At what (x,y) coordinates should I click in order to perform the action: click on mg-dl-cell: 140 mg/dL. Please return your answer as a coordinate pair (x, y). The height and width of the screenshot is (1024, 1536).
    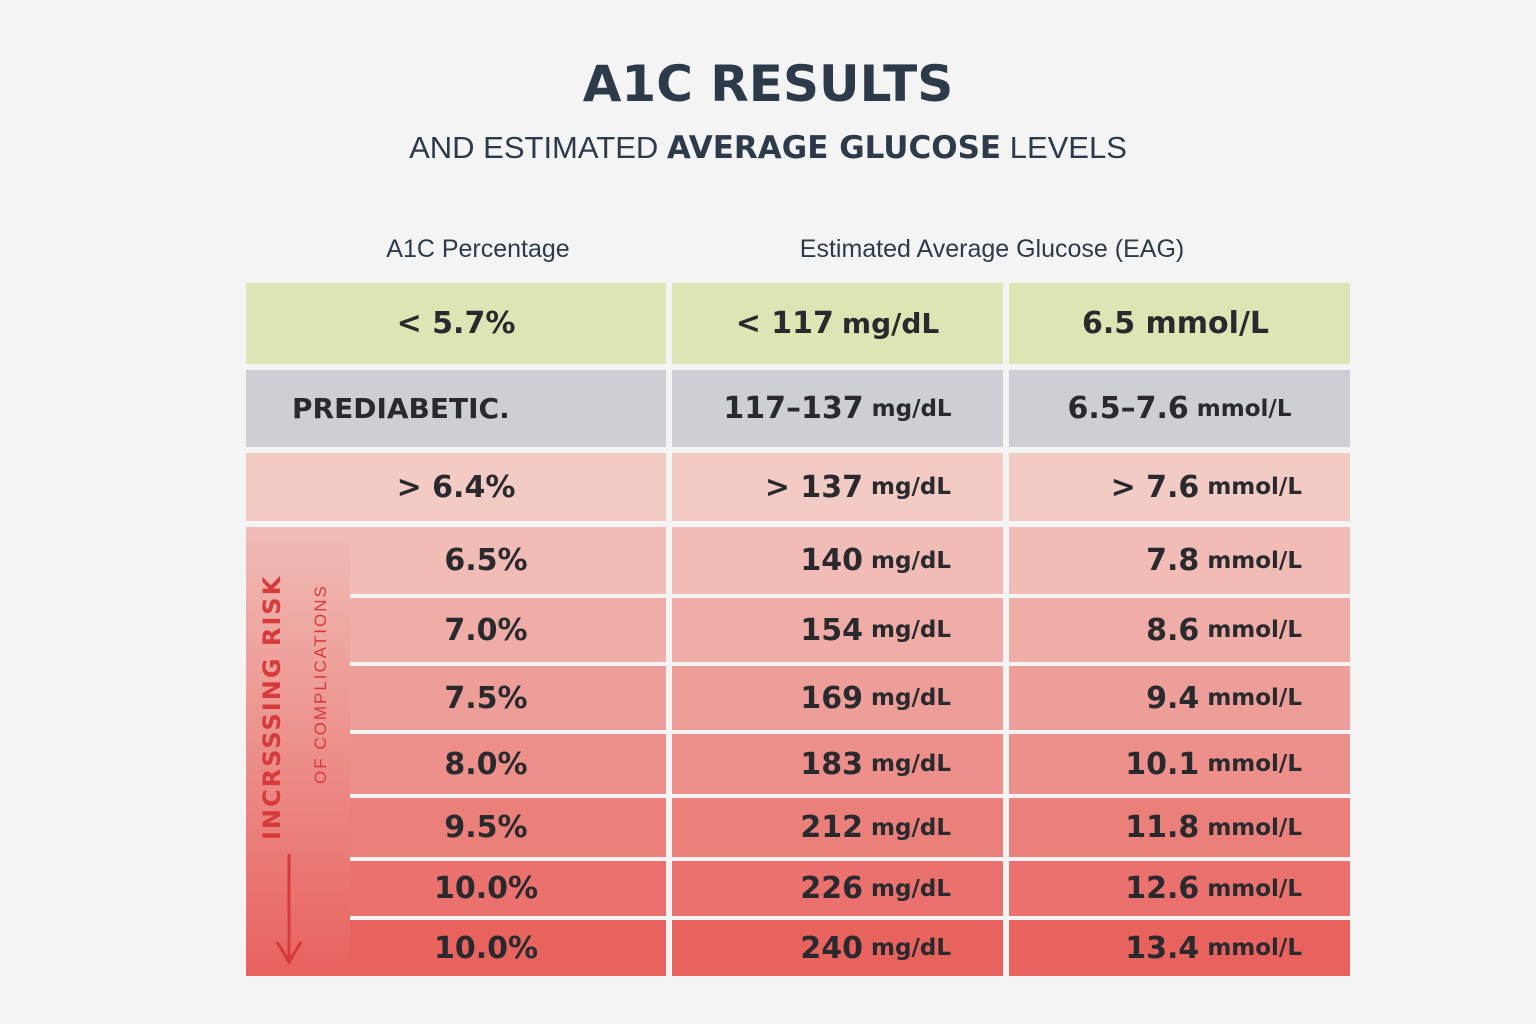
    Looking at the image, I should click on (837, 560).